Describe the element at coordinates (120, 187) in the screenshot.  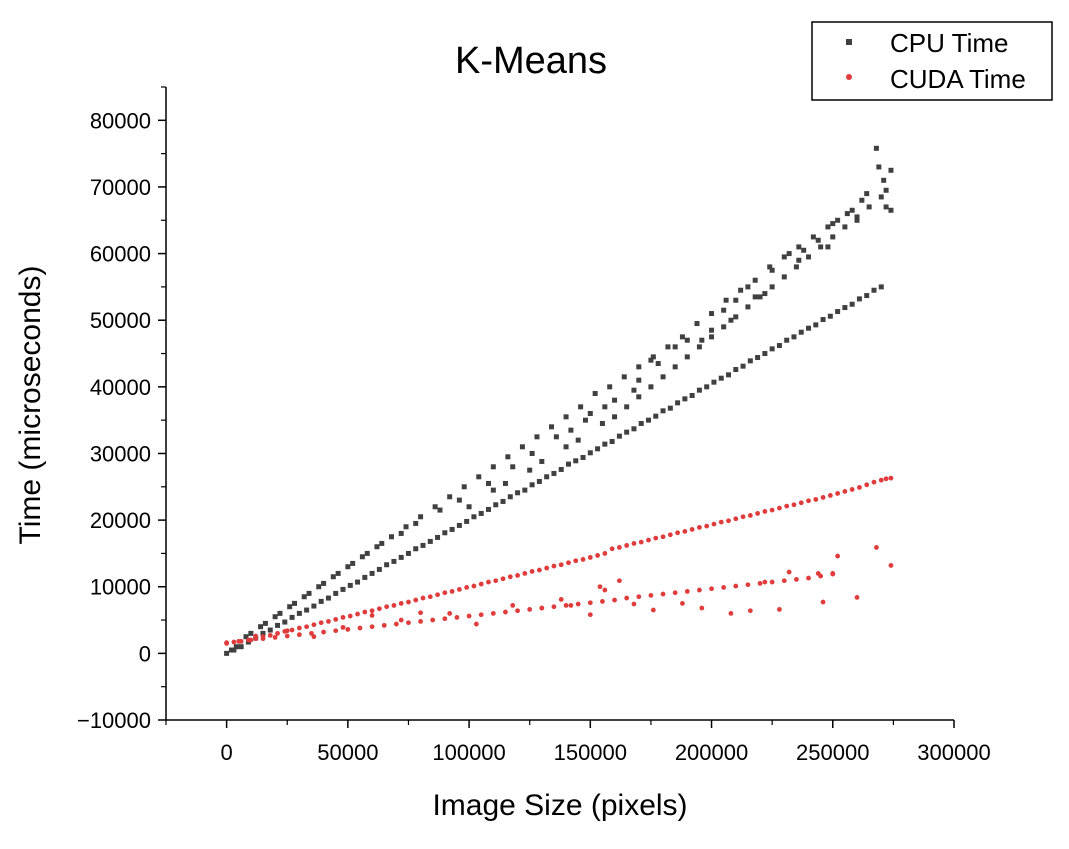
I see `y-tick-label: 70000` at that location.